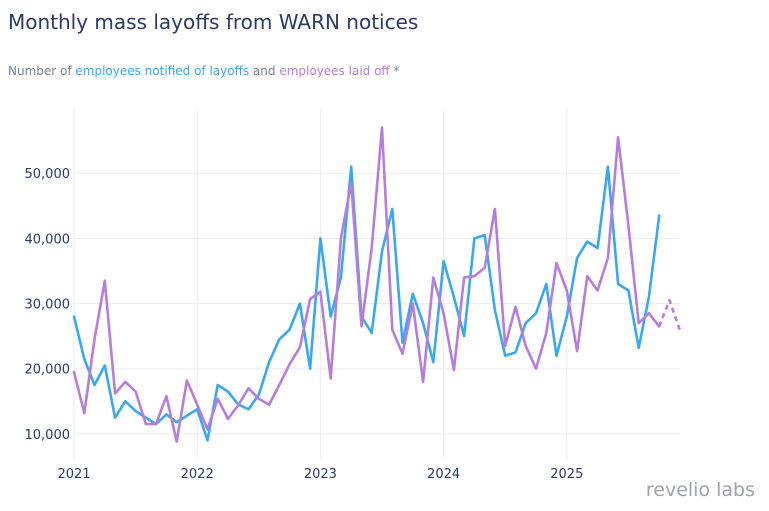 Image resolution: width=769 pixels, height=511 pixels. I want to click on y-tick-label: 30,000, so click(48, 305).